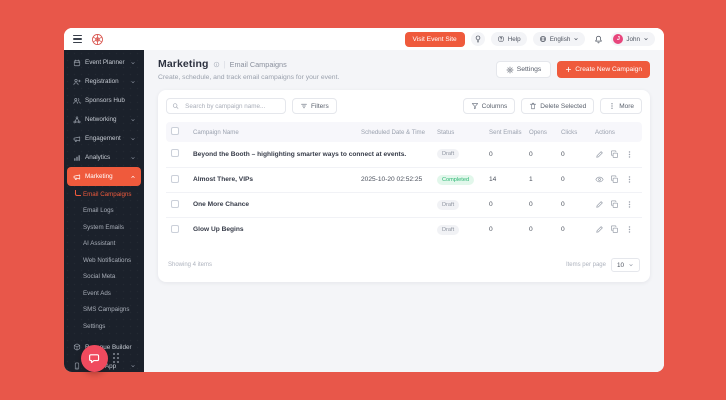 The width and height of the screenshot is (726, 400). I want to click on bell-icon, so click(598, 39).